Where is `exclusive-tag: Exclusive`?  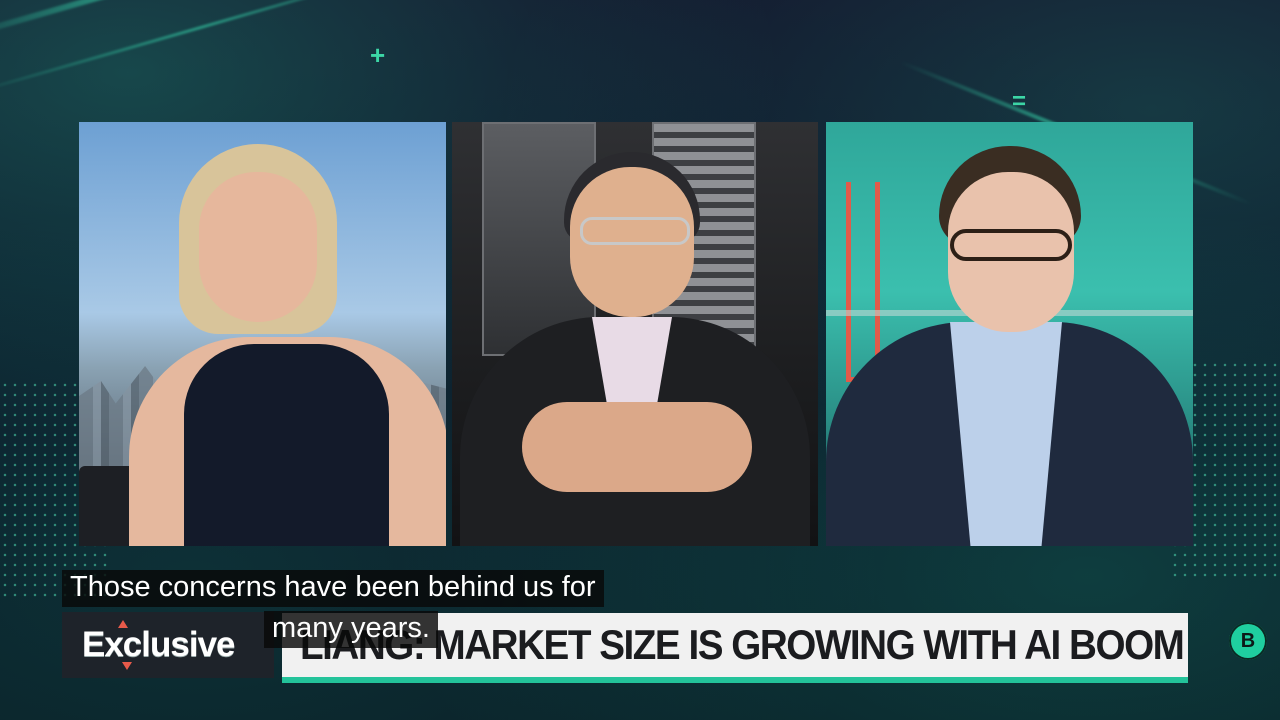
exclusive-tag: Exclusive is located at coordinates (168, 645).